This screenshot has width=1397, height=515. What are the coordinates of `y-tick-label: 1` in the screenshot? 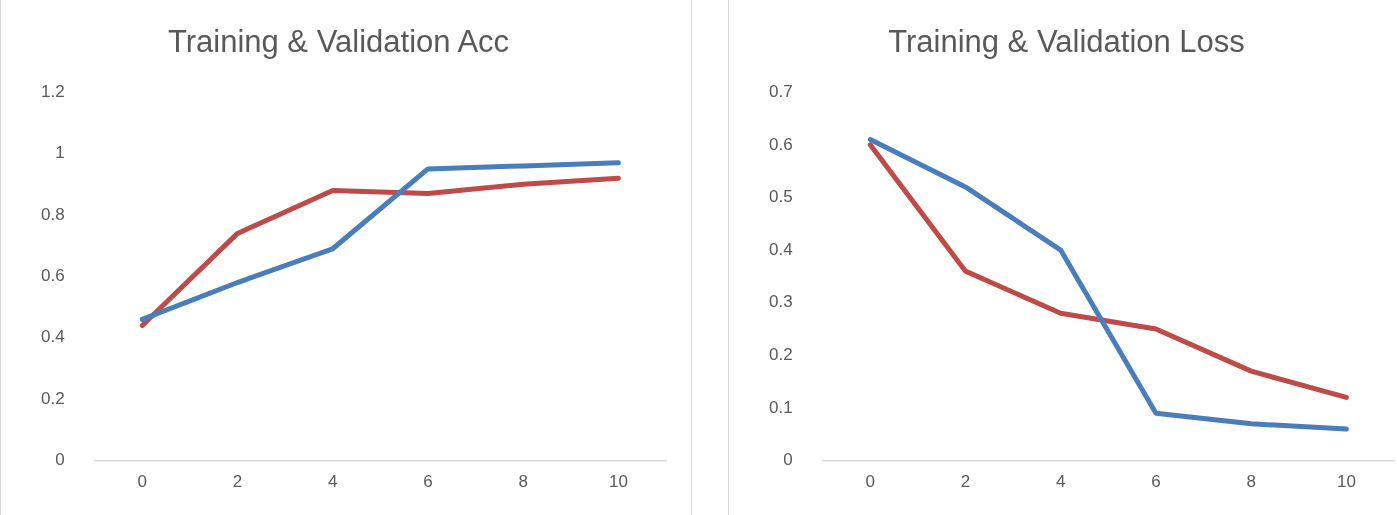 It's located at (60, 153).